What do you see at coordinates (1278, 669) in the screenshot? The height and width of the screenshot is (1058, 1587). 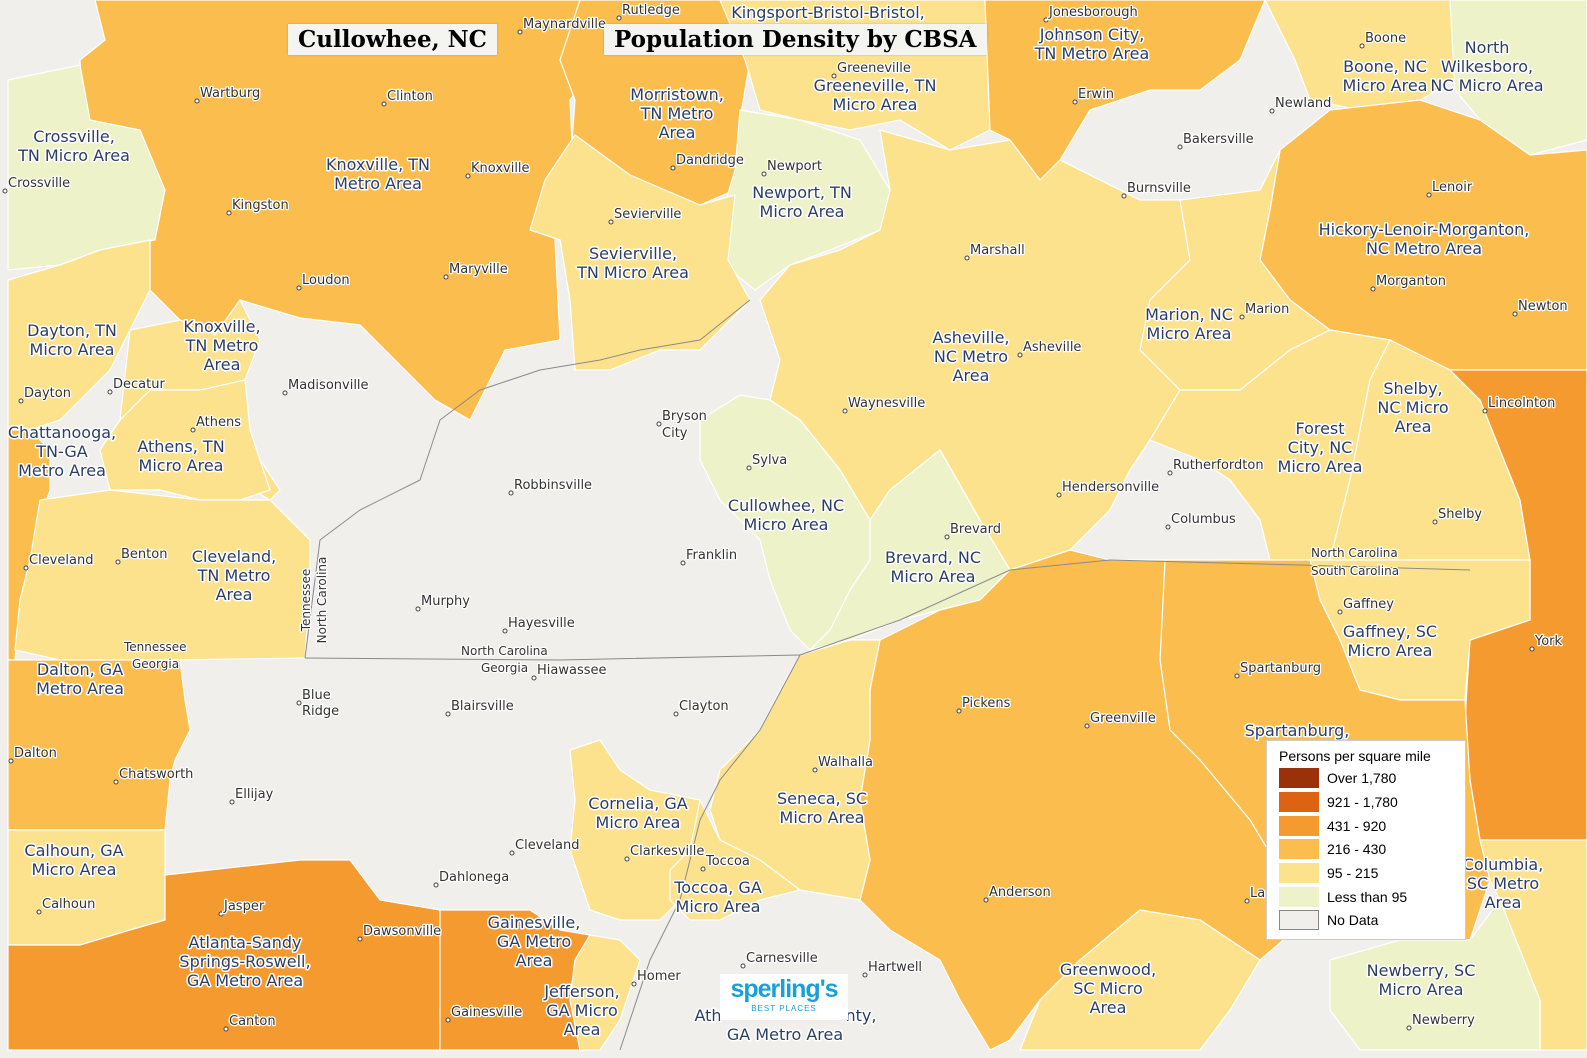 I see `town-marker: Spartanburg` at bounding box center [1278, 669].